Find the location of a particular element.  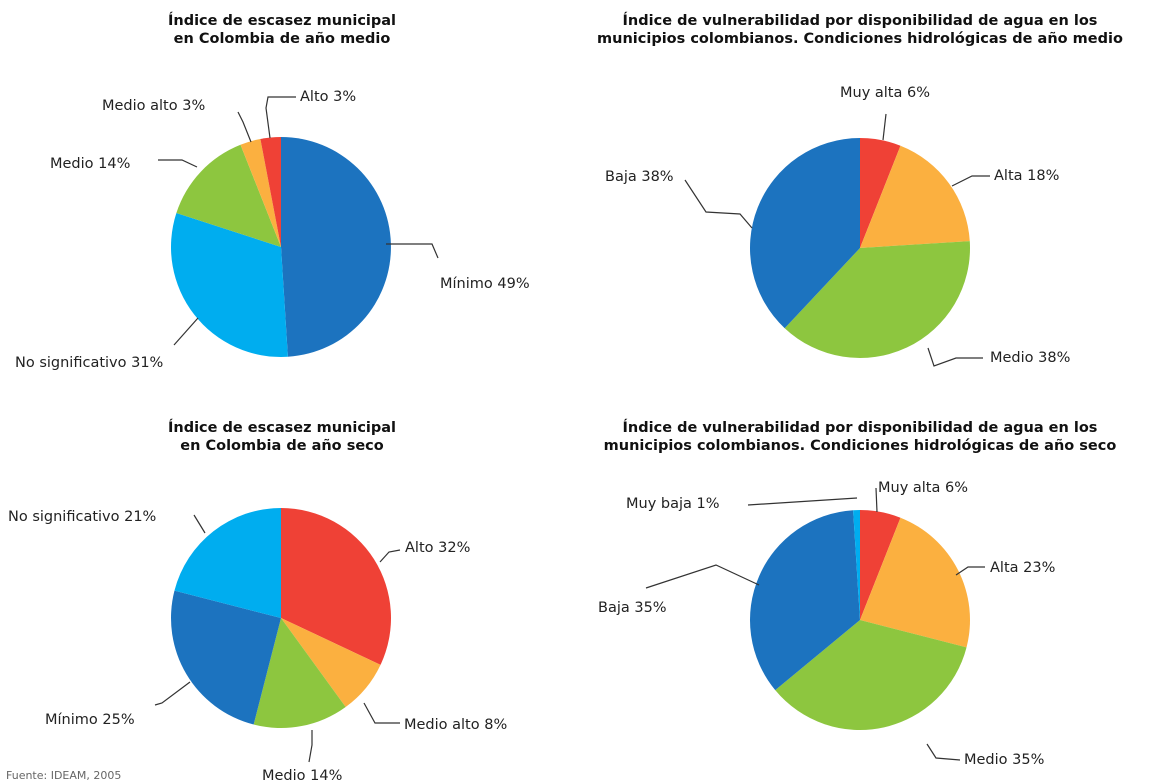

slice-label-alta: Alta 23% is located at coordinates (1022, 568).